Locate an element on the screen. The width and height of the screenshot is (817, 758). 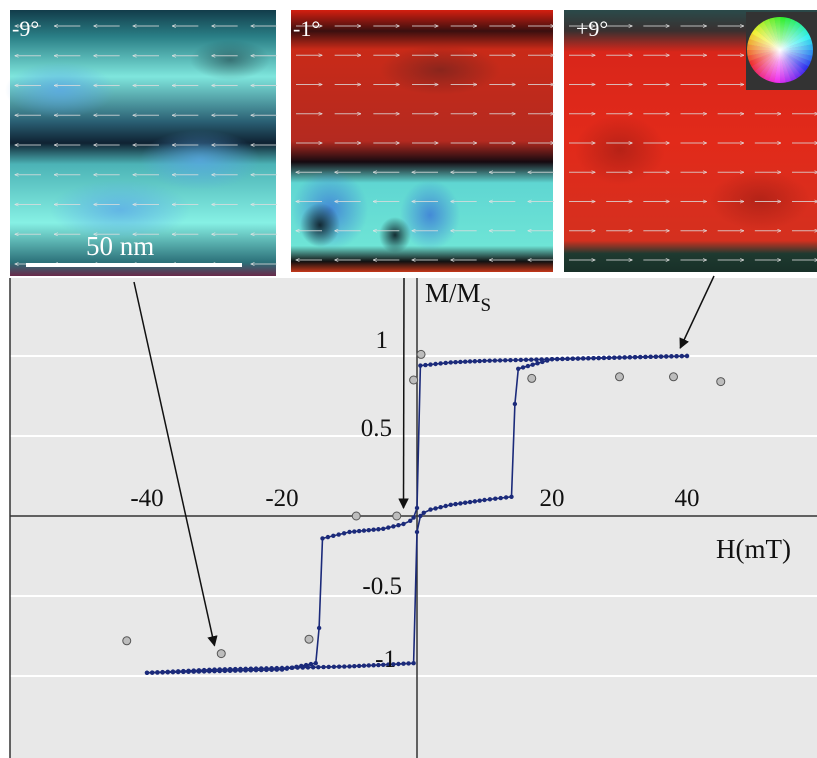
y-tick-label-3: -1 is located at coordinates (385, 659).